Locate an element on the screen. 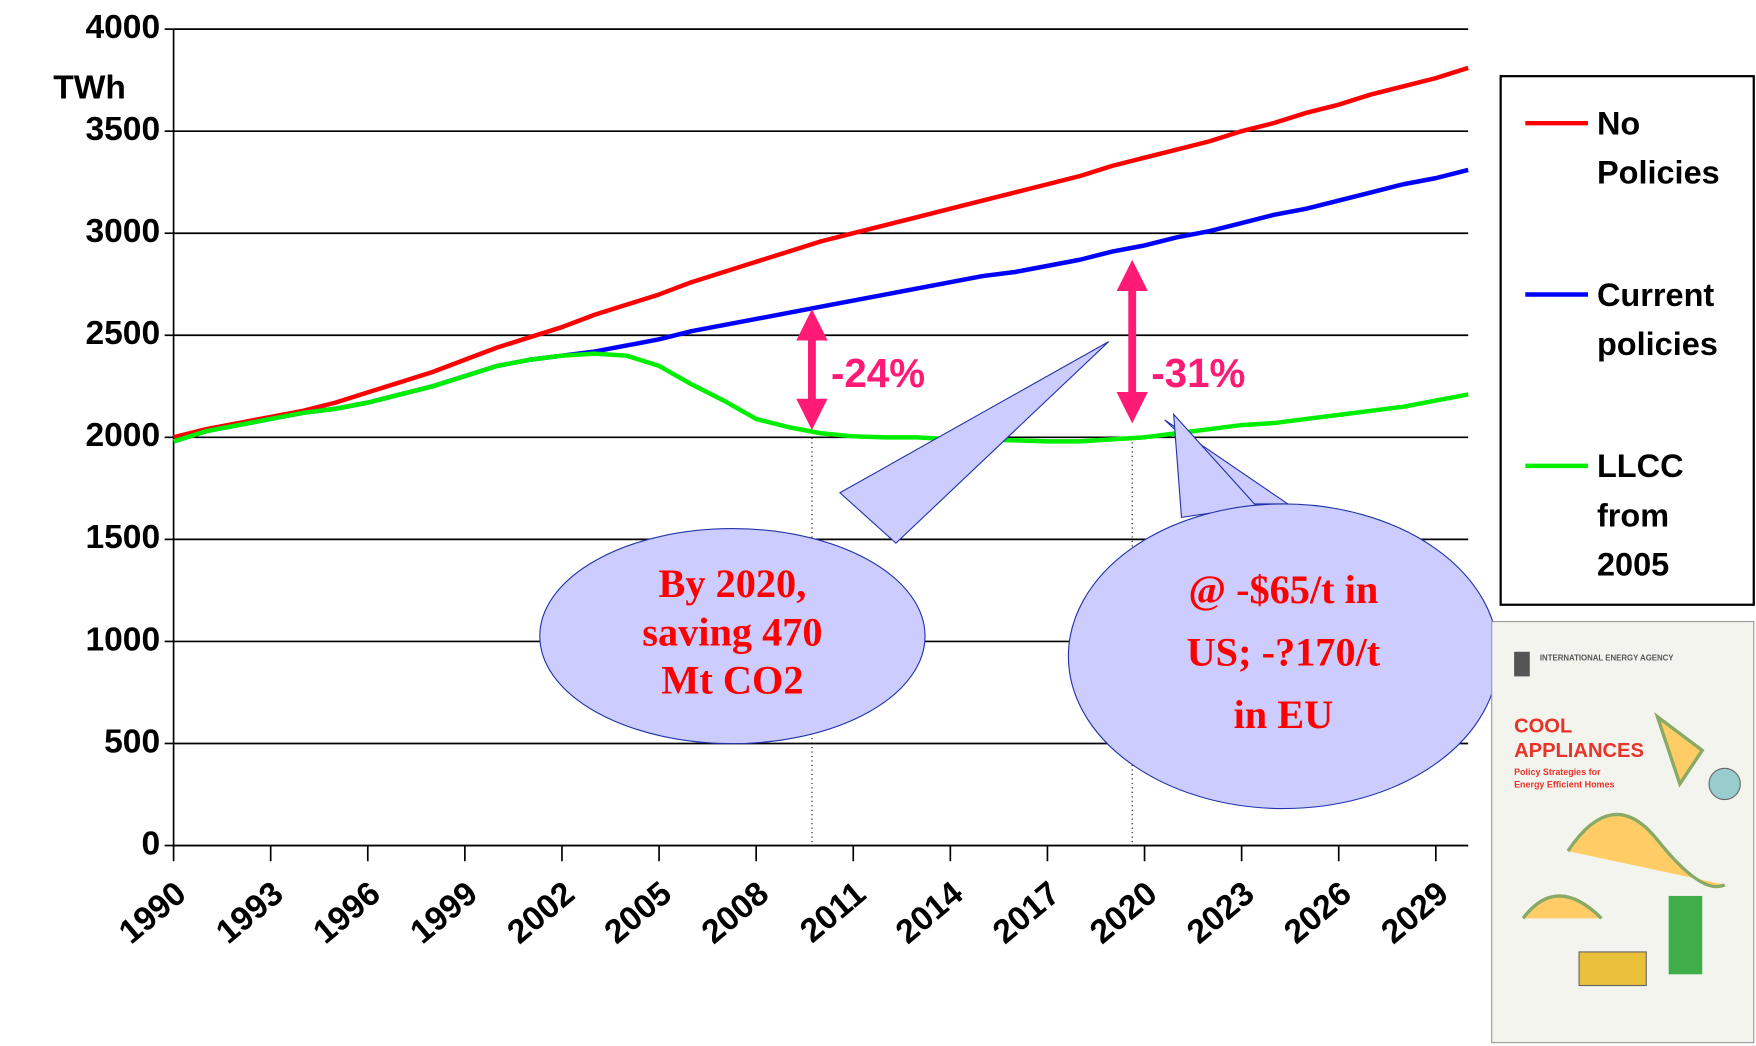  x-tick-label: 2014 is located at coordinates (929, 913).